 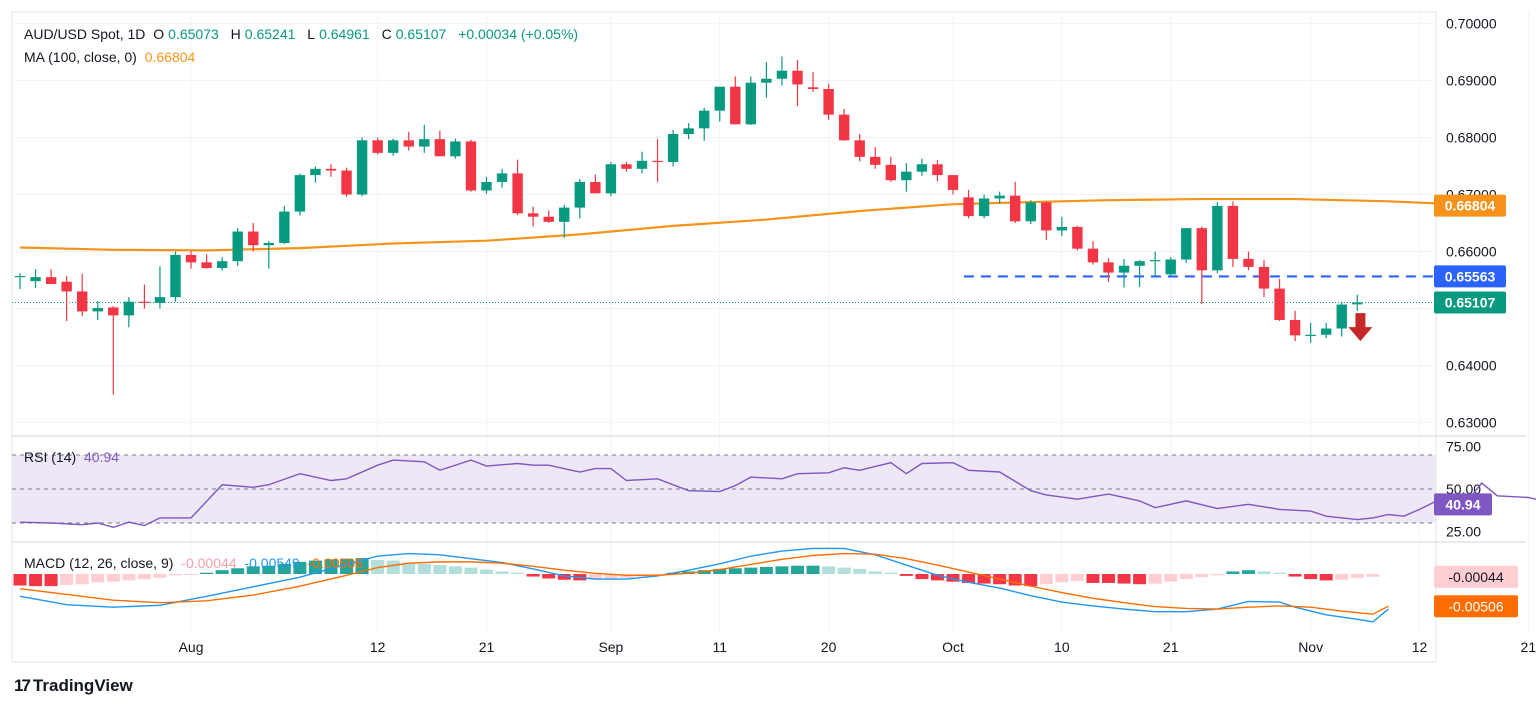 What do you see at coordinates (1062, 647) in the screenshot?
I see `date-tick-label: 10` at bounding box center [1062, 647].